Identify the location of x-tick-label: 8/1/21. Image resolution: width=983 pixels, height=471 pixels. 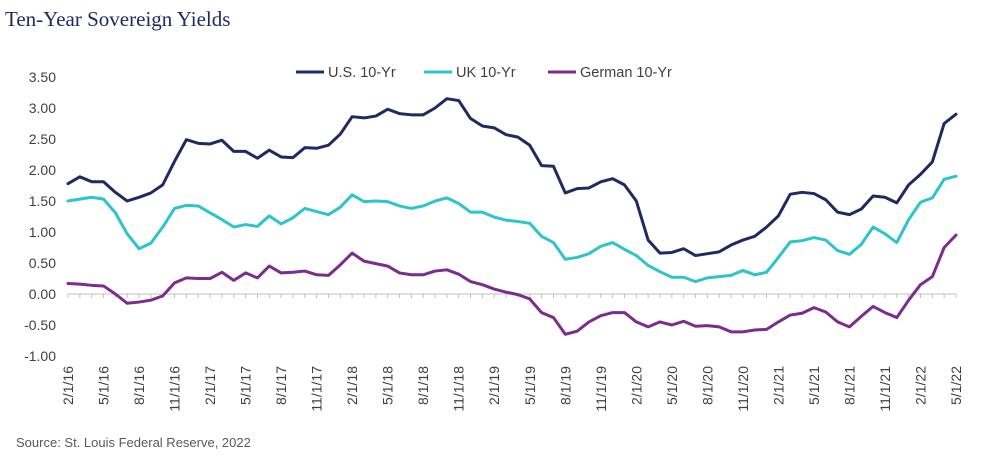
(849, 385).